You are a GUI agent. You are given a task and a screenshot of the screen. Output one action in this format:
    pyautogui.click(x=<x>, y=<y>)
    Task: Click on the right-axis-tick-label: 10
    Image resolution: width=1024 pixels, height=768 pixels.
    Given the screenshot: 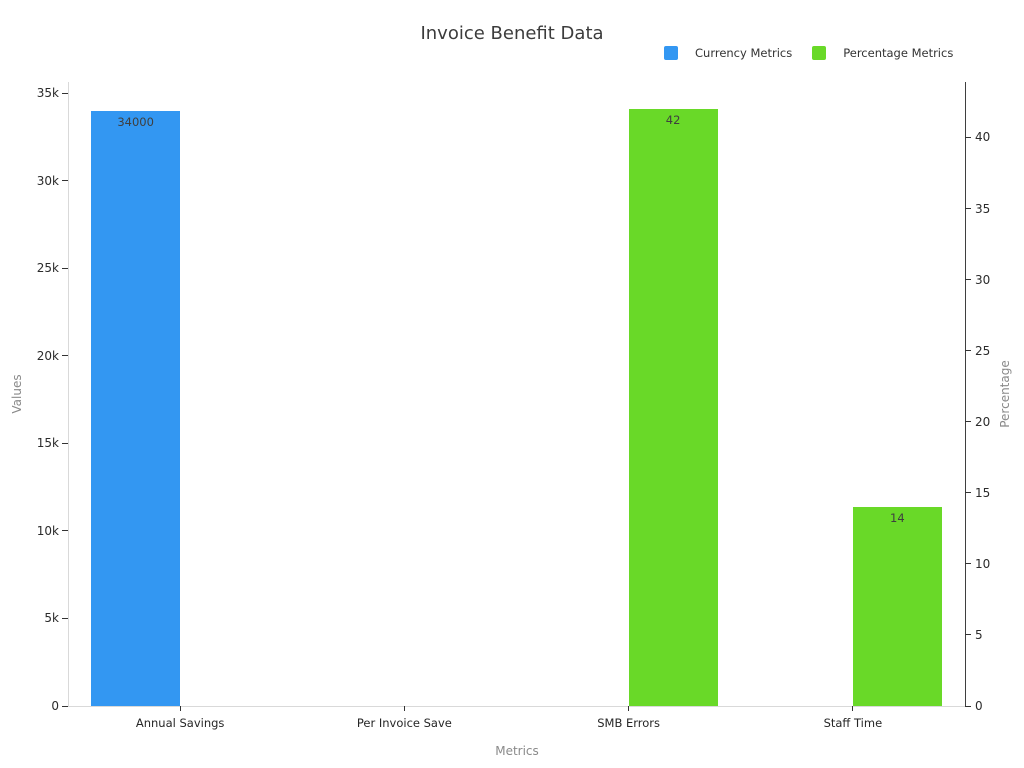 What is the action you would take?
    pyautogui.click(x=983, y=563)
    